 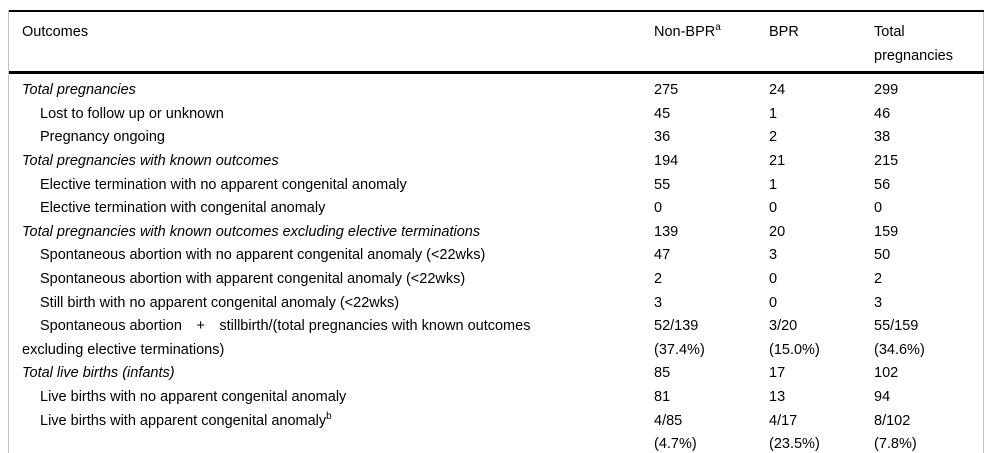 I want to click on table-row: Total pregnancies 275 24 299, so click(x=496, y=88).